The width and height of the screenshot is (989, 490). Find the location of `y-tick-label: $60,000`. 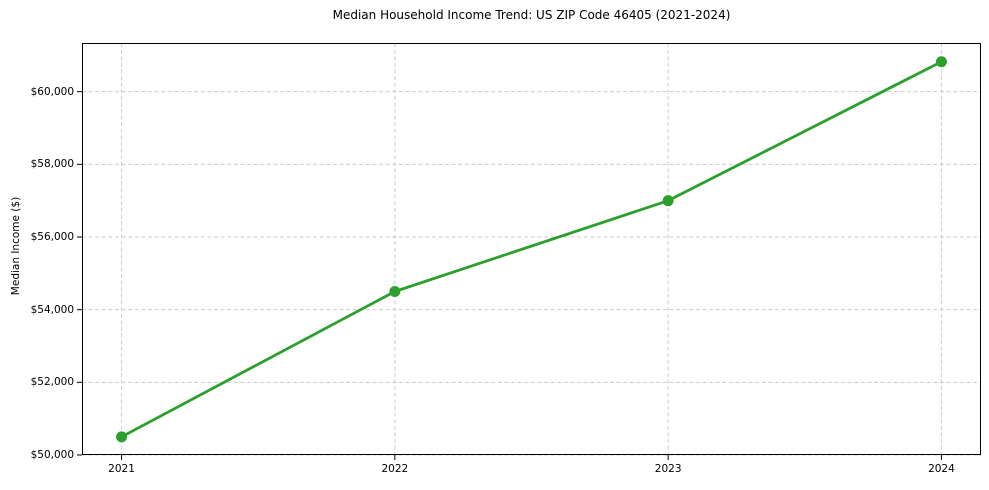

y-tick-label: $60,000 is located at coordinates (52, 91).